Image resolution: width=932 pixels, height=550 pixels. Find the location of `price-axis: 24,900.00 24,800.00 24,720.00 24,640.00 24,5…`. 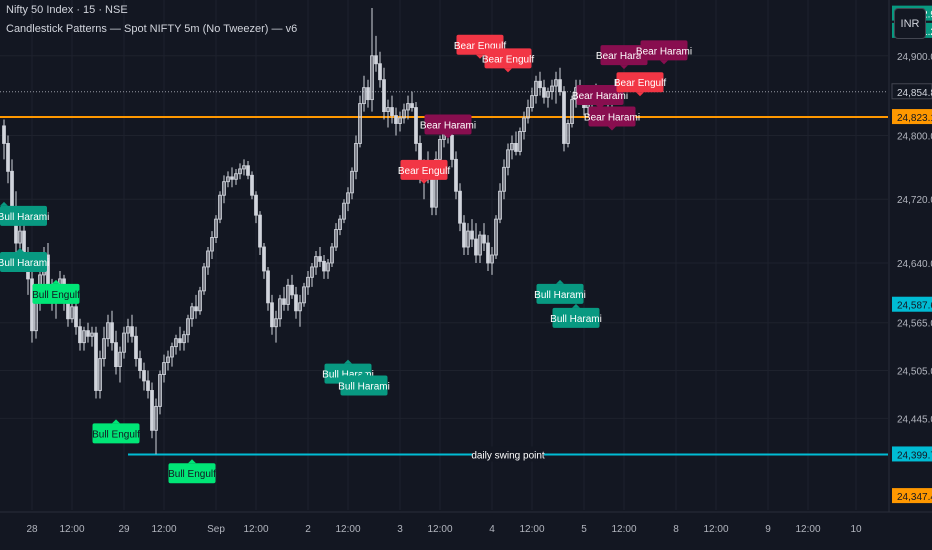

price-axis: 24,900.00 24,800.00 24,720.00 24,640.00 24,5… is located at coordinates (910, 275).